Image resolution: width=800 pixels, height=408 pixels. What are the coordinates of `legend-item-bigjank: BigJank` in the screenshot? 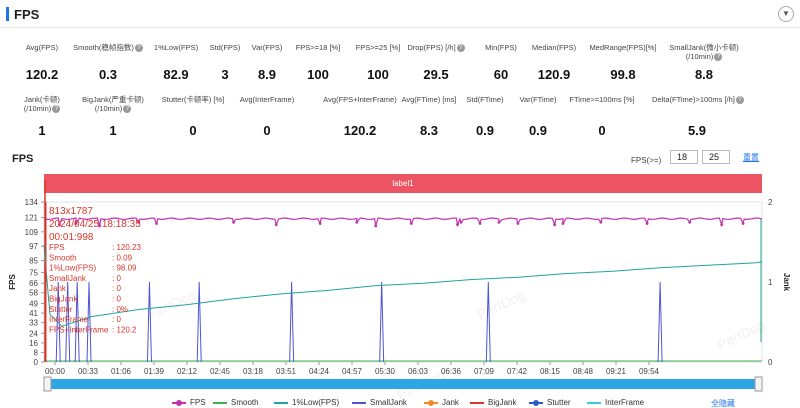 It's located at (493, 402).